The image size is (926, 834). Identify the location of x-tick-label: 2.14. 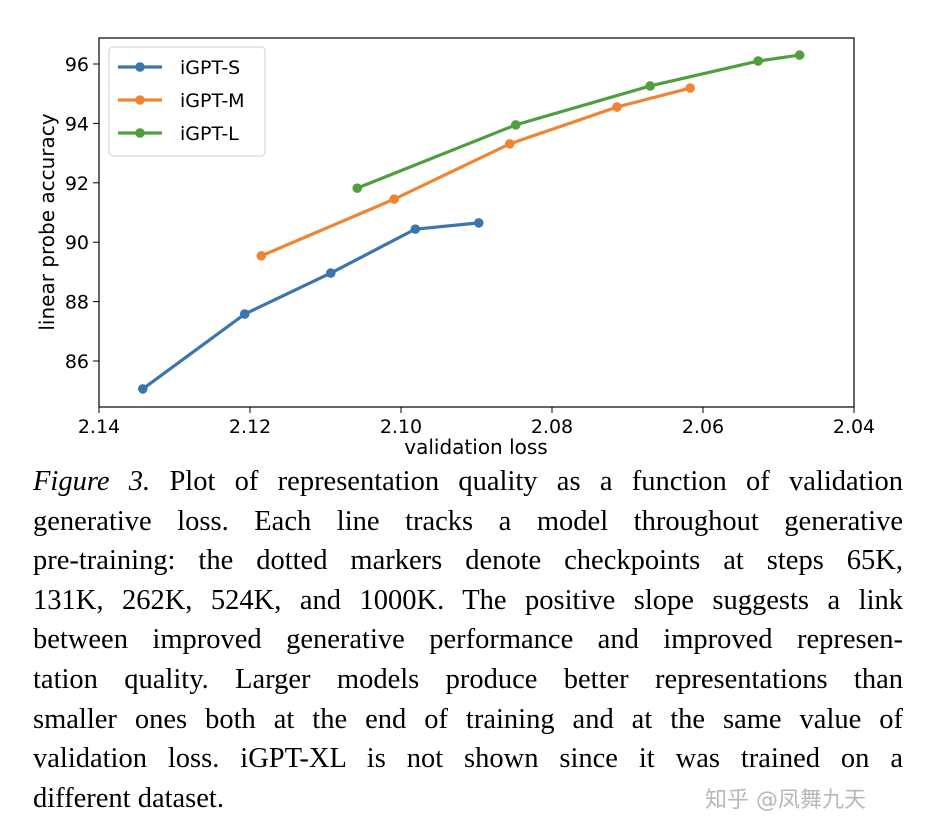
(99, 427).